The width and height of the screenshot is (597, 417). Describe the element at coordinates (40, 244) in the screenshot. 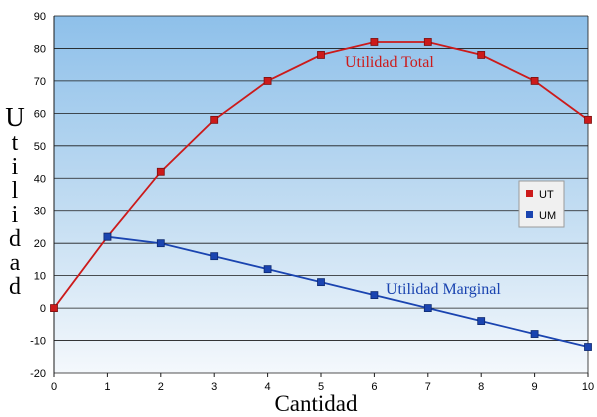

I see `y-tick-label: 20` at that location.